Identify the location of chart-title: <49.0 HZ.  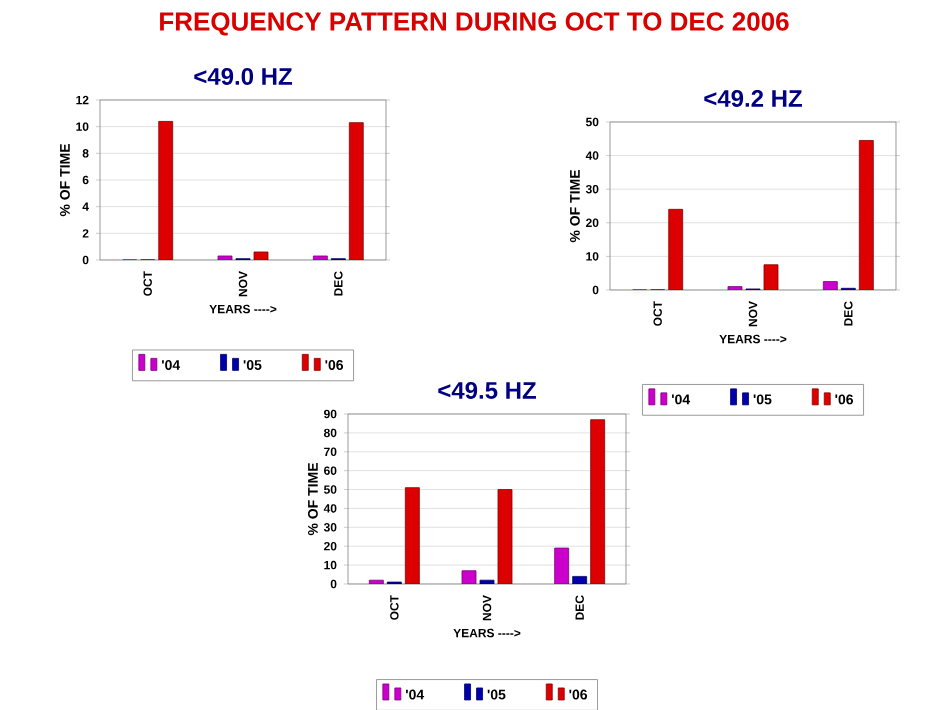
(243, 76).